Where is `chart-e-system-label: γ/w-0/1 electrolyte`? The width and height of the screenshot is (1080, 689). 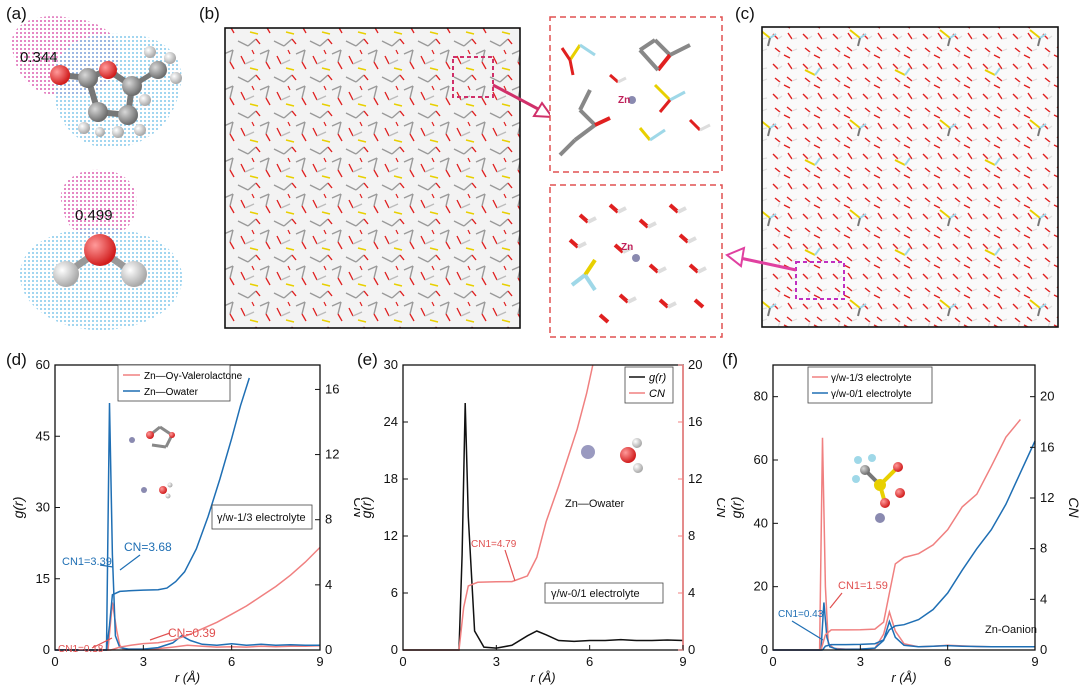
chart-e-system-label: γ/w-0/1 electrolyte is located at coordinates (595, 594).